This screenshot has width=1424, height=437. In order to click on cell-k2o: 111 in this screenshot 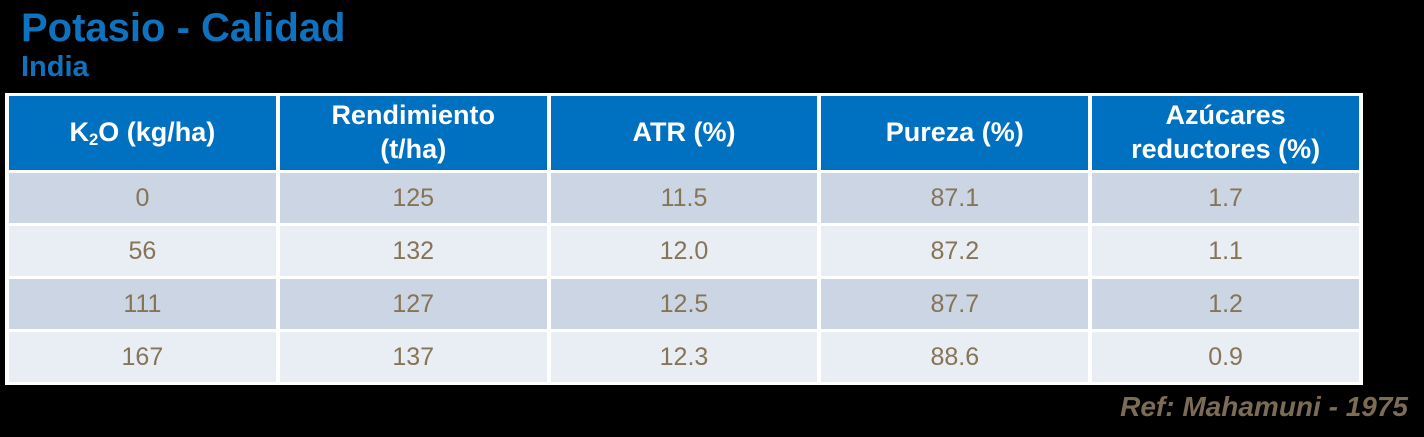, I will do `click(142, 304)`.